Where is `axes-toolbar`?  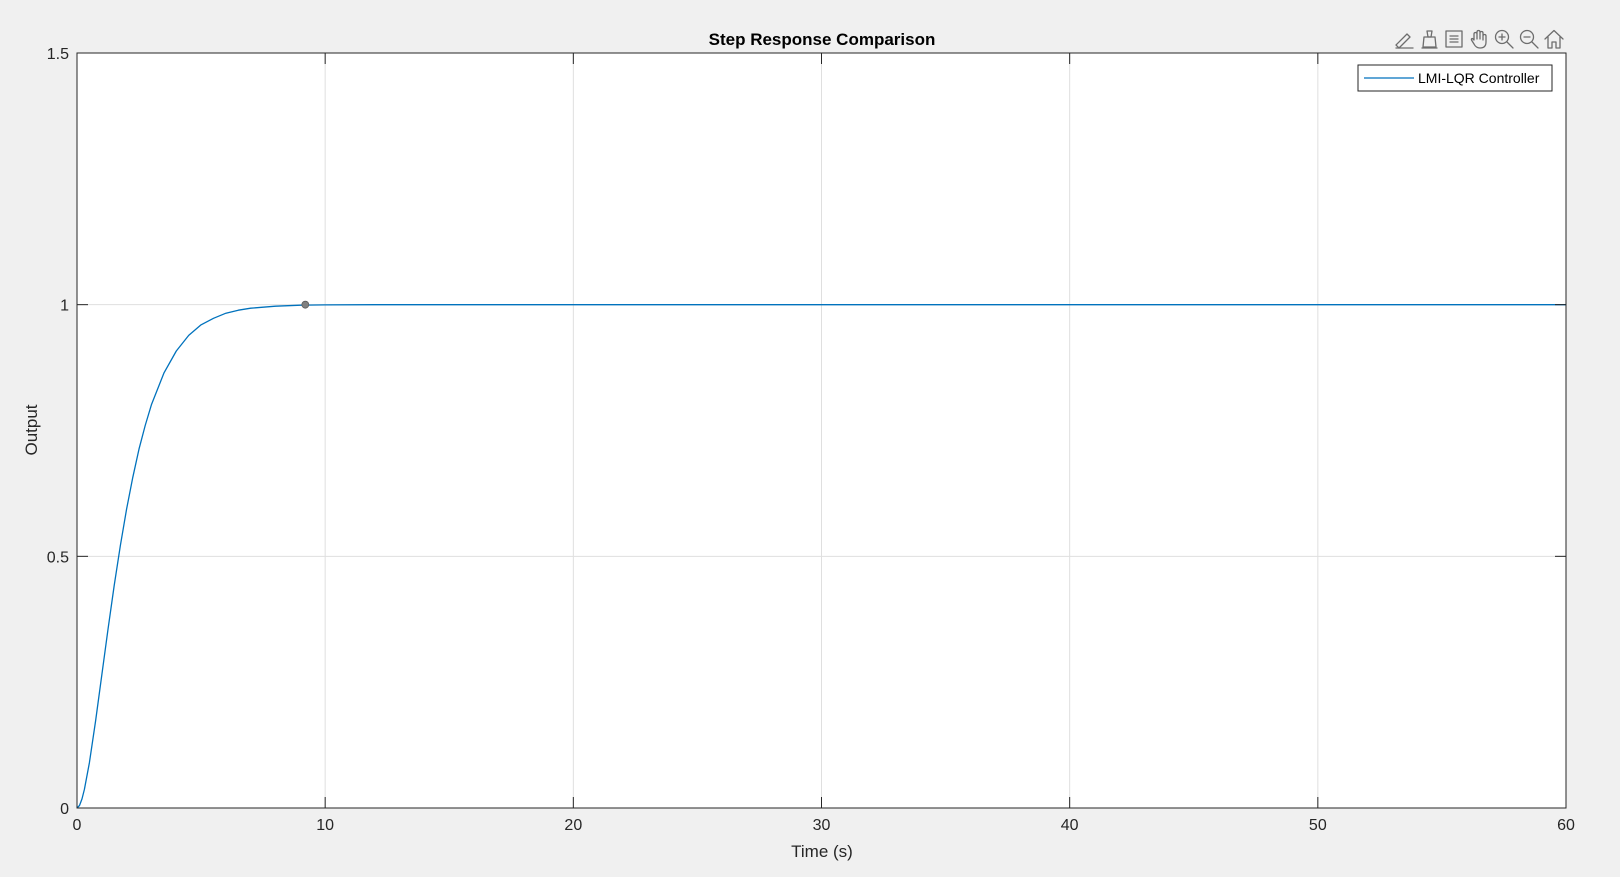 axes-toolbar is located at coordinates (1479, 39).